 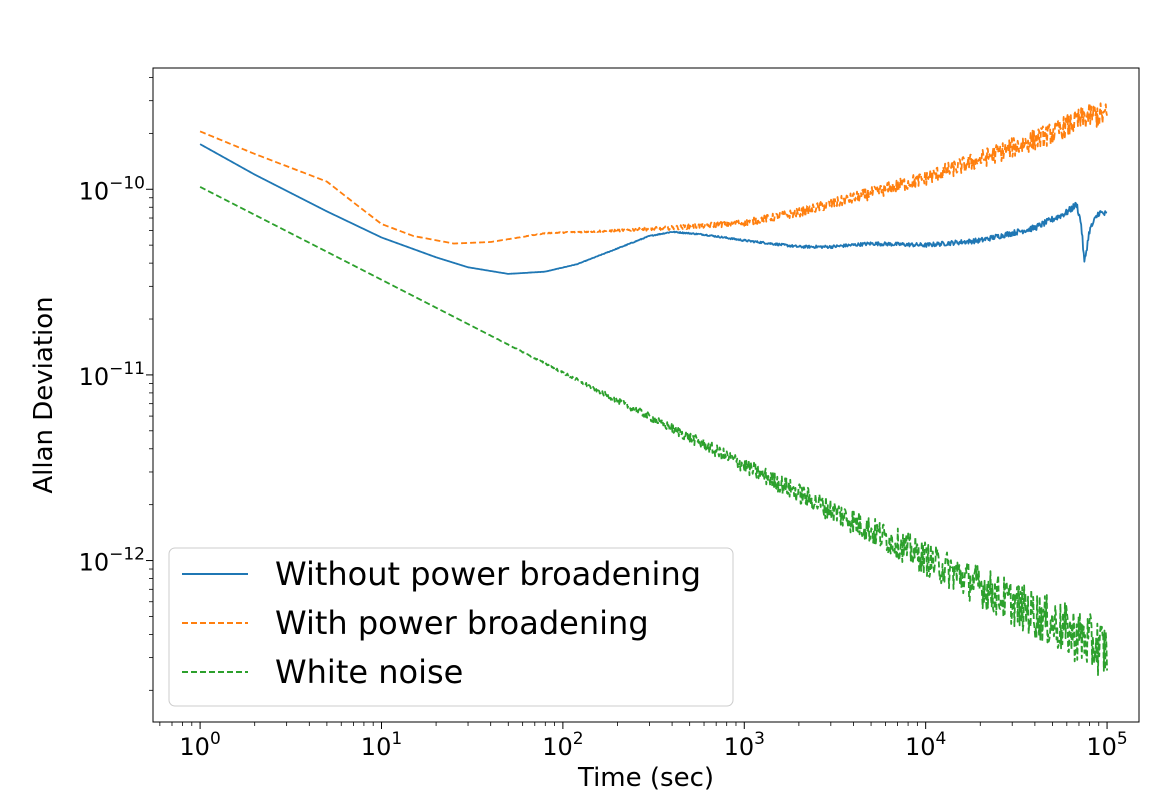 What do you see at coordinates (112, 561) in the screenshot?
I see `y-tick-label: 10−12` at bounding box center [112, 561].